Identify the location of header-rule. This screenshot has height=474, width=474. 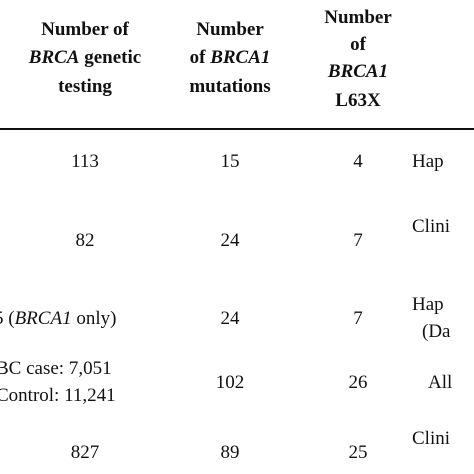
(237, 129).